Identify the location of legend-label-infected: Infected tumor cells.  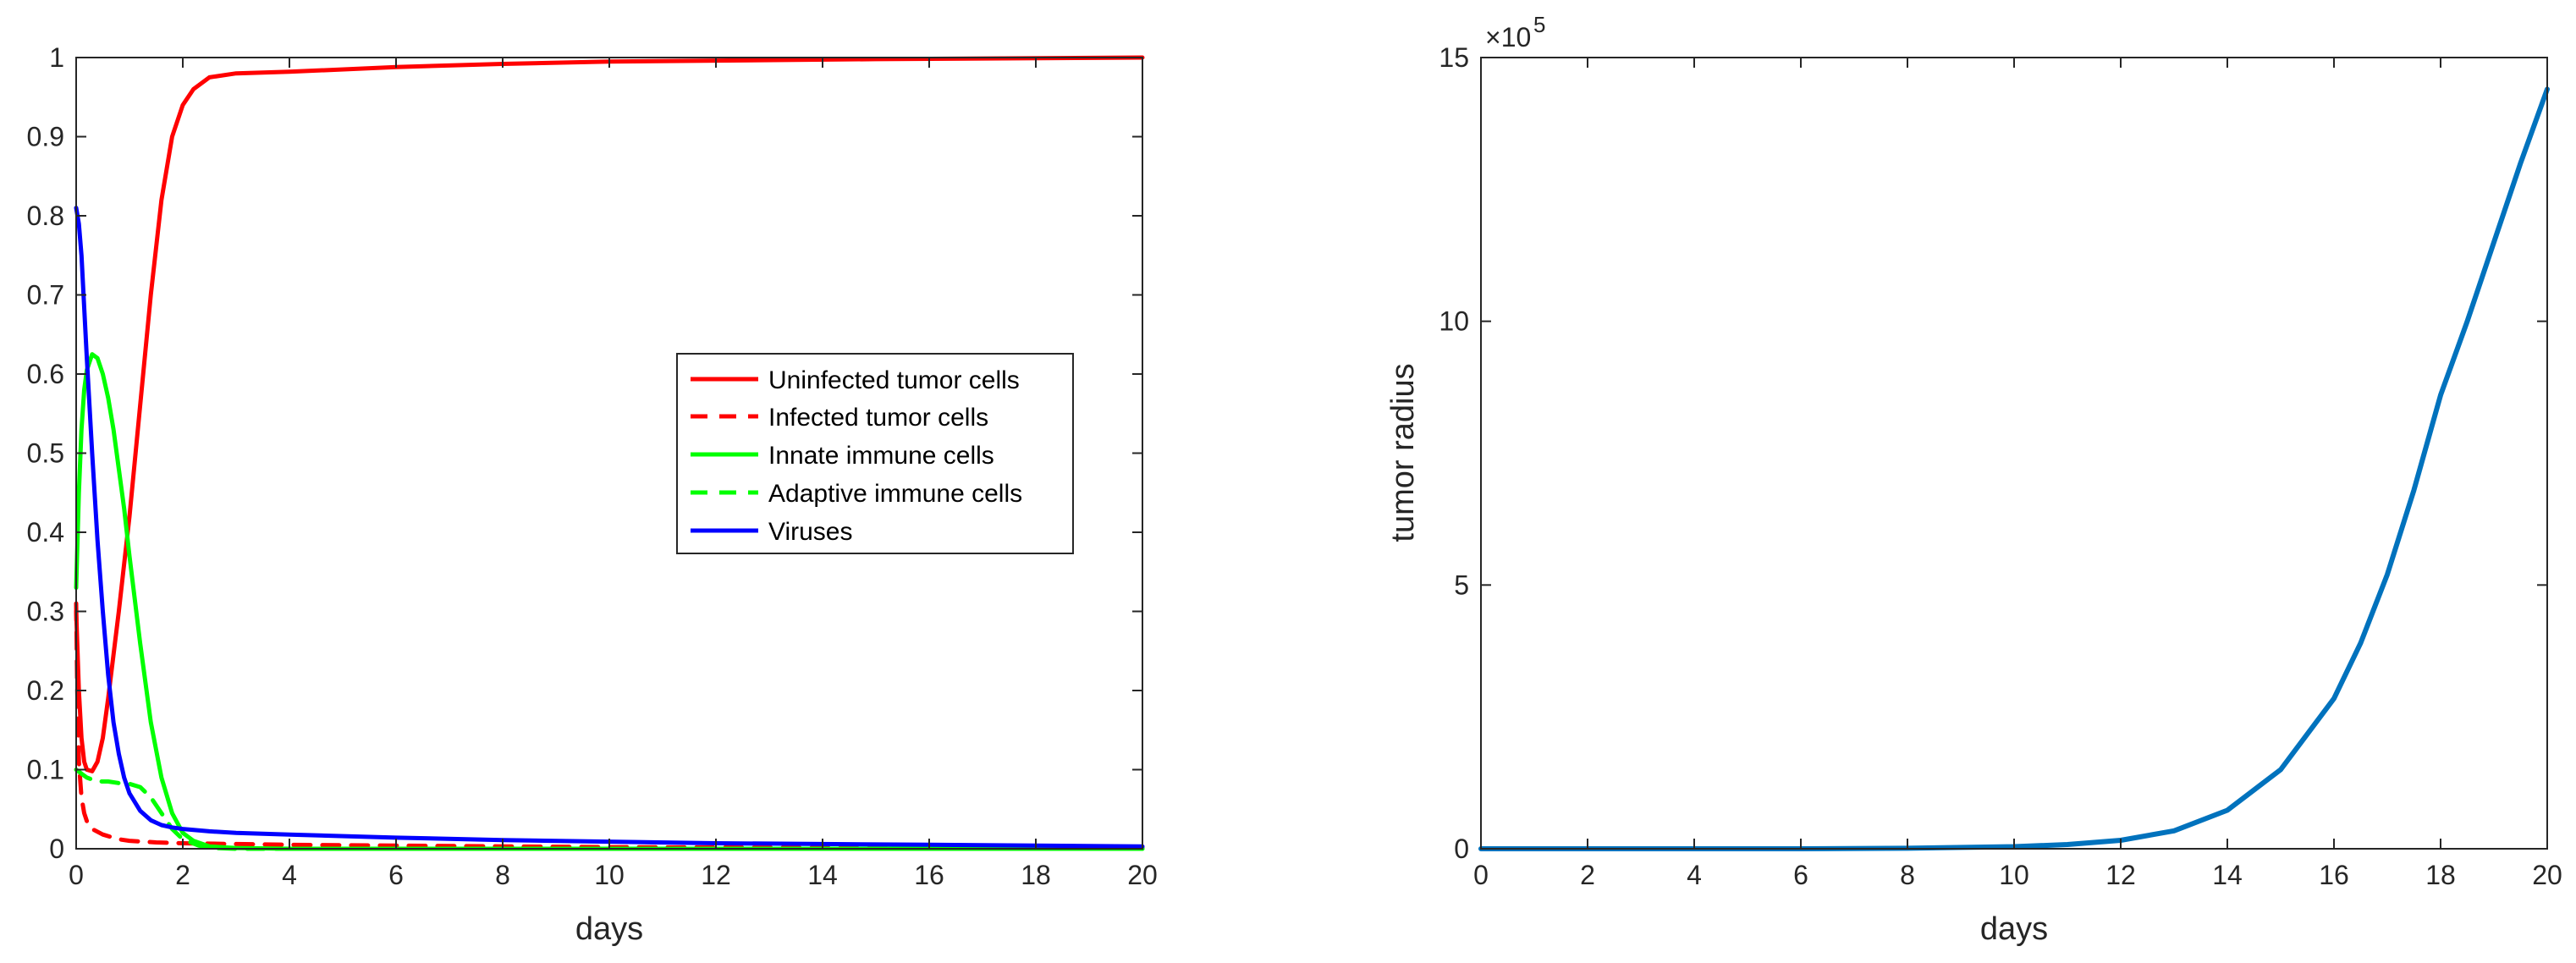
(878, 418).